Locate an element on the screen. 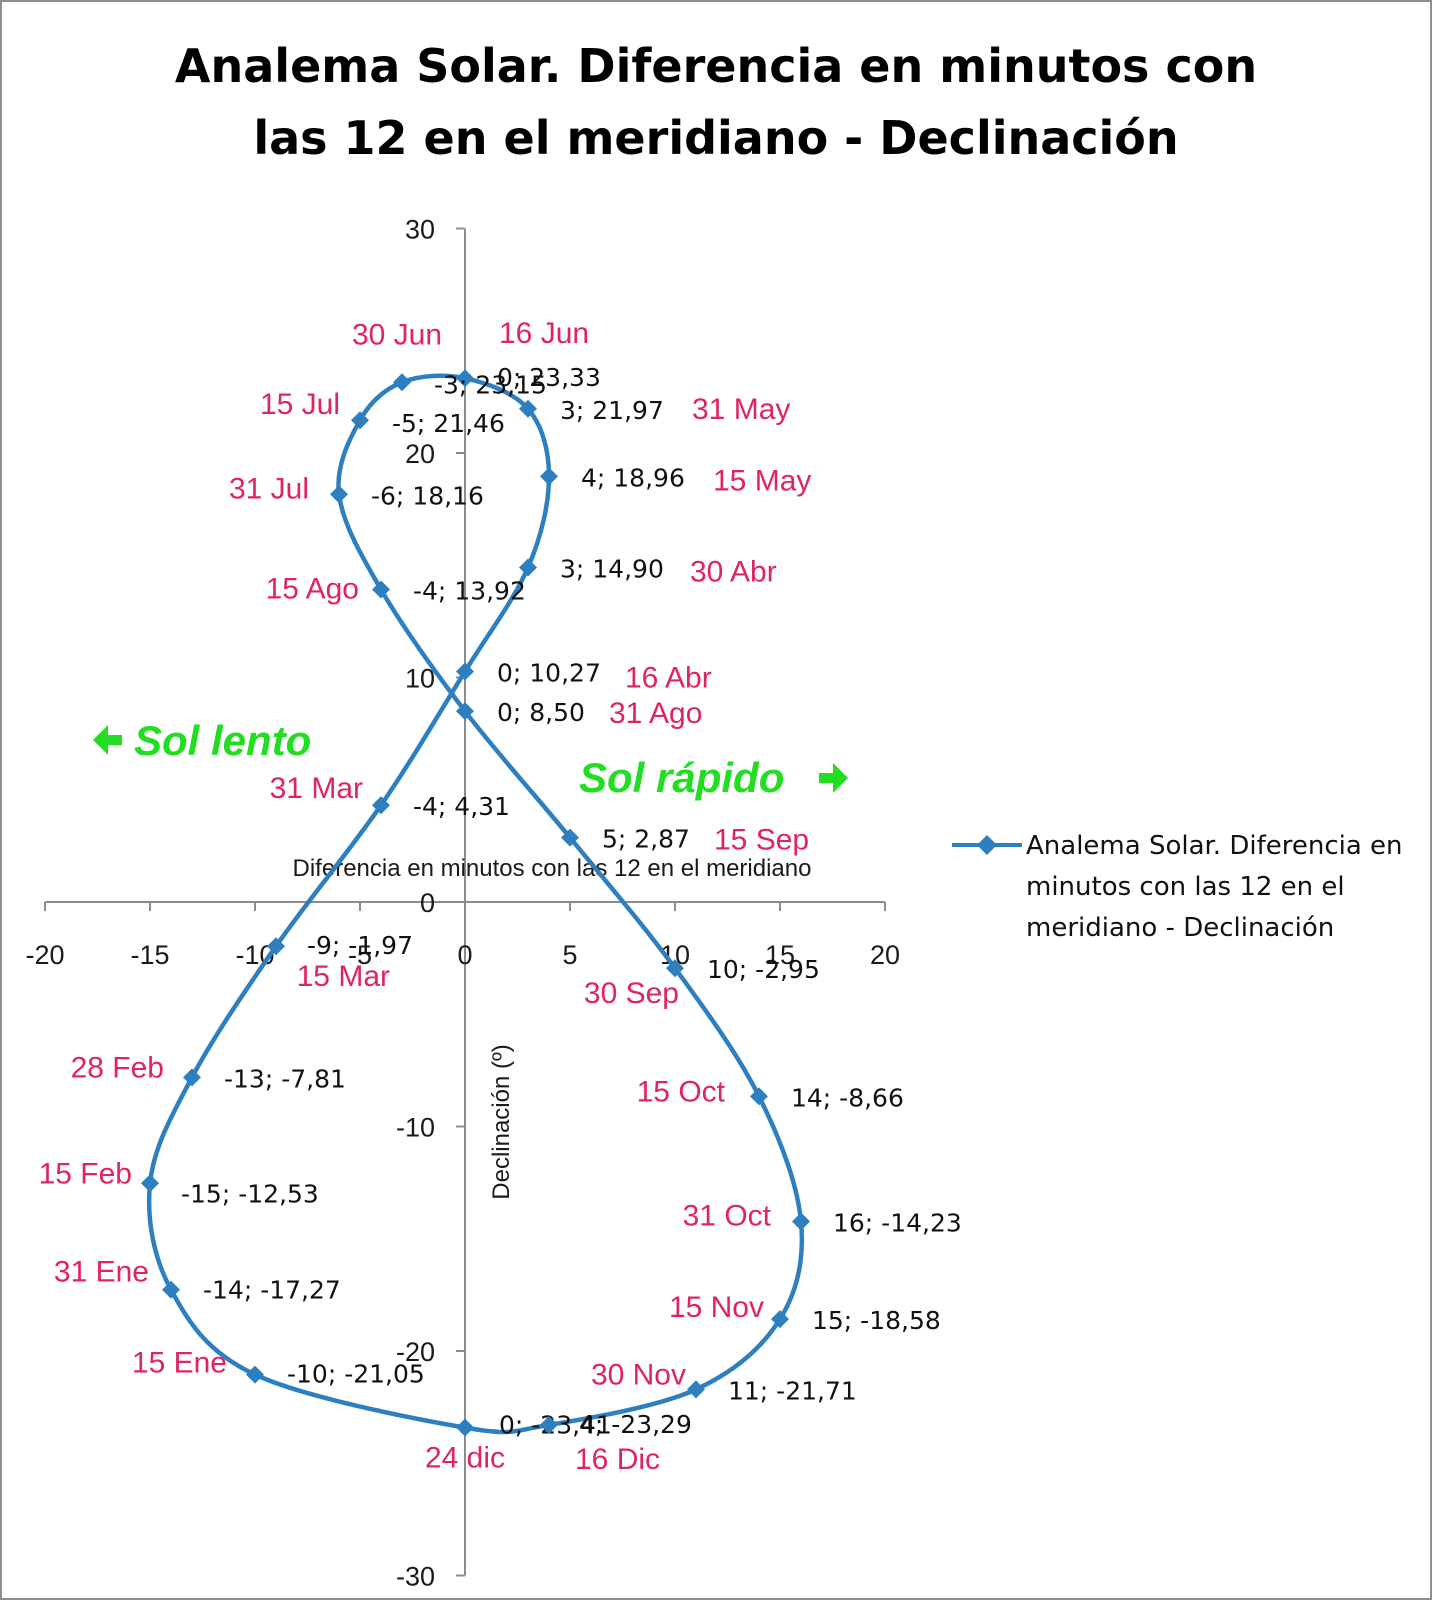 This screenshot has width=1432, height=1600. data-label: 11; -21,71 is located at coordinates (792, 1390).